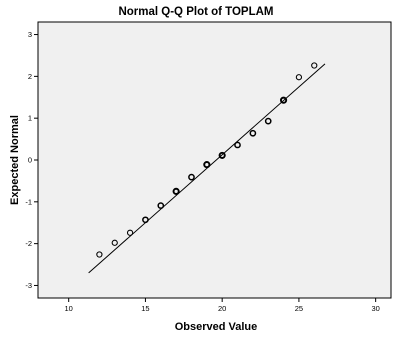 The width and height of the screenshot is (393, 338). What do you see at coordinates (30, 34) in the screenshot?
I see `y-tick-label: 3` at bounding box center [30, 34].